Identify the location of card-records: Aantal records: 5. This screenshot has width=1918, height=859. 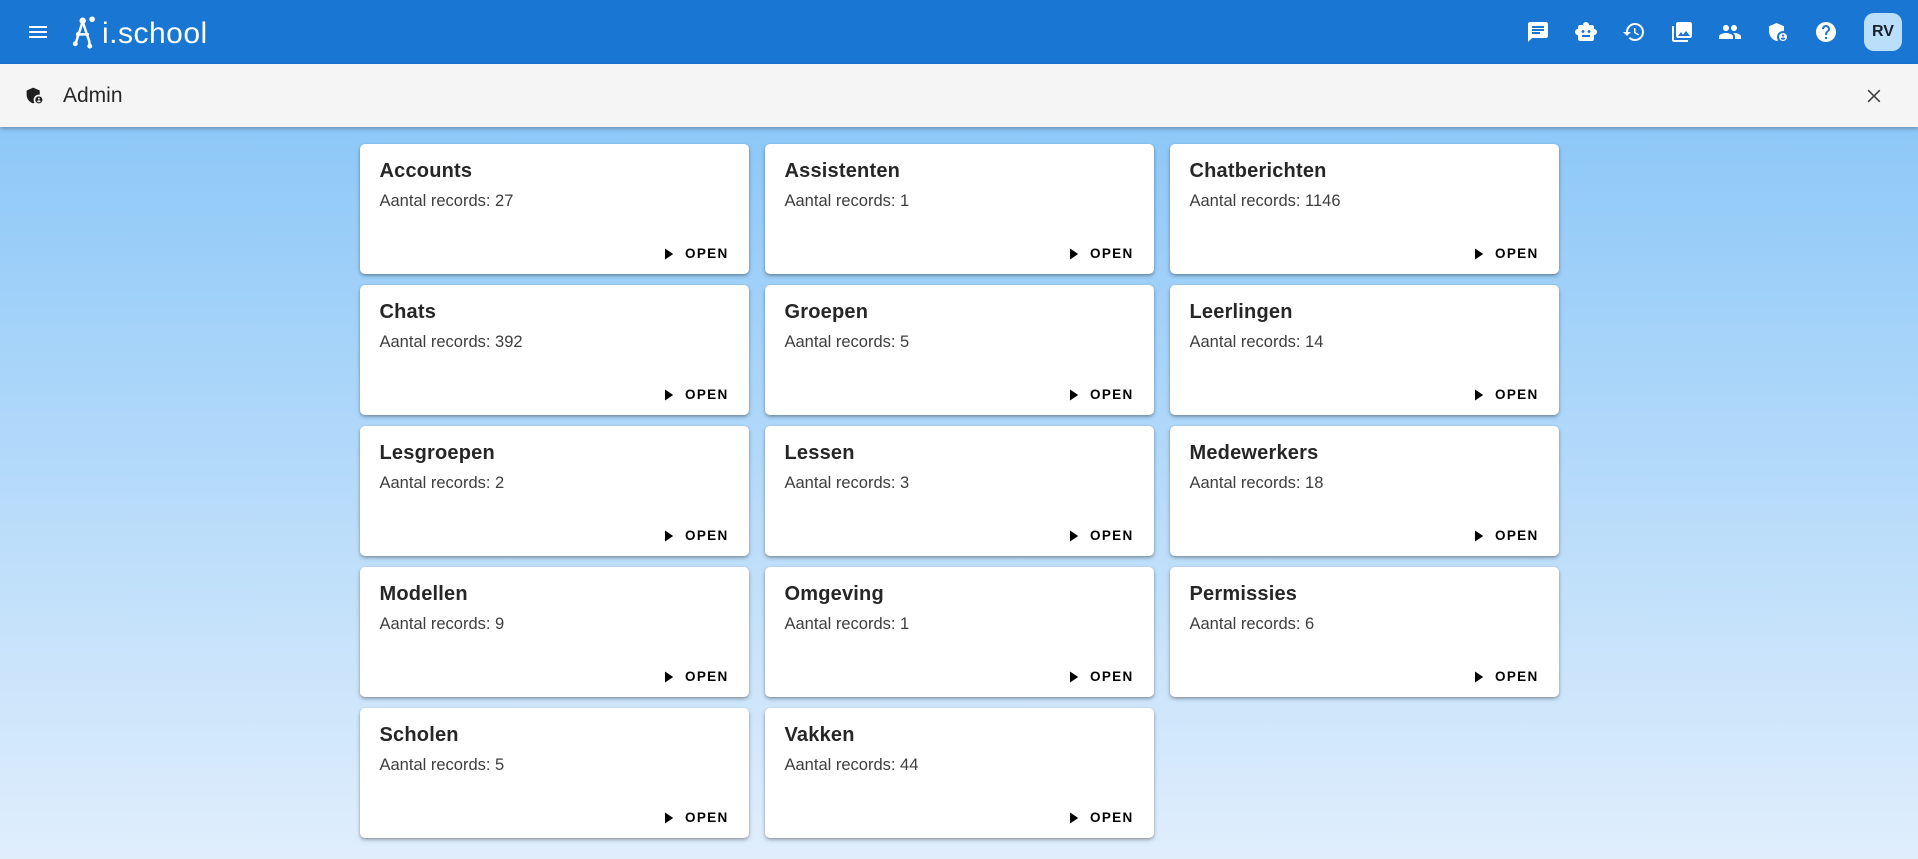
(847, 342).